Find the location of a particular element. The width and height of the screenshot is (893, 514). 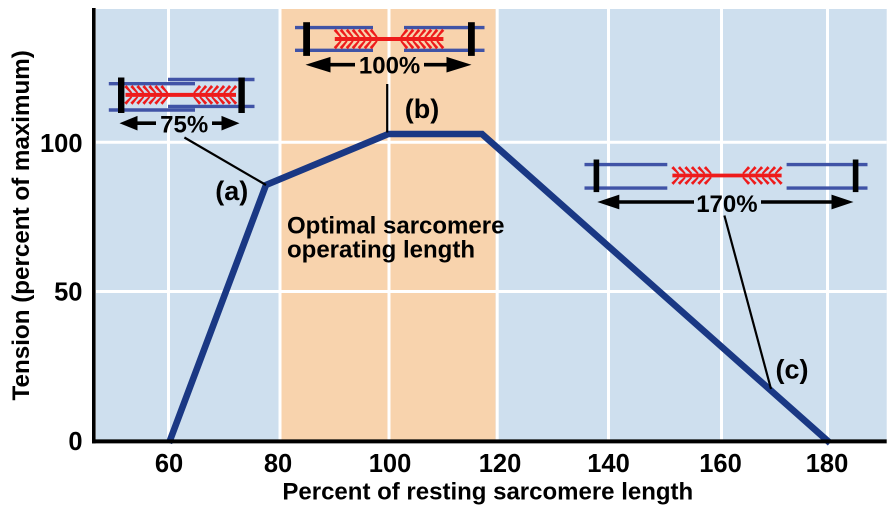

svg-text: 100% is located at coordinates (389, 66).